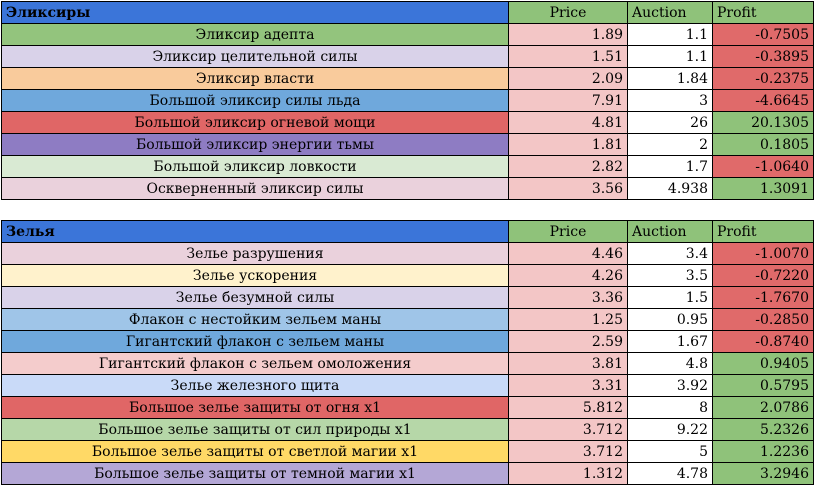  Describe the element at coordinates (255, 34) in the screenshot. I see `name-cell: Эликсир адепта` at that location.